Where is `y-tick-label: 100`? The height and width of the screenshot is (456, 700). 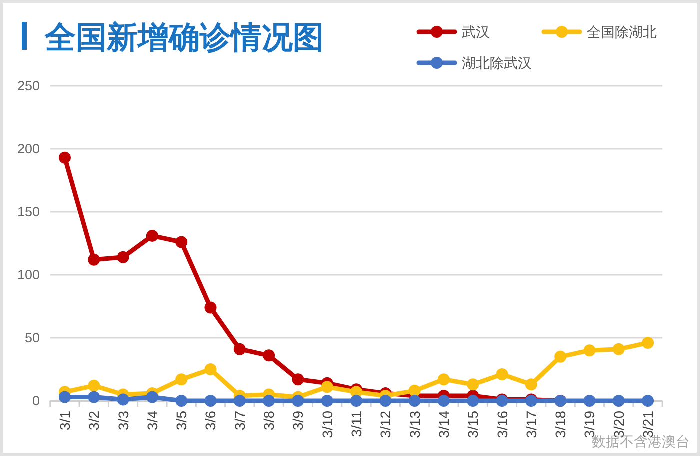
y-tick-label: 100 is located at coordinates (28, 275).